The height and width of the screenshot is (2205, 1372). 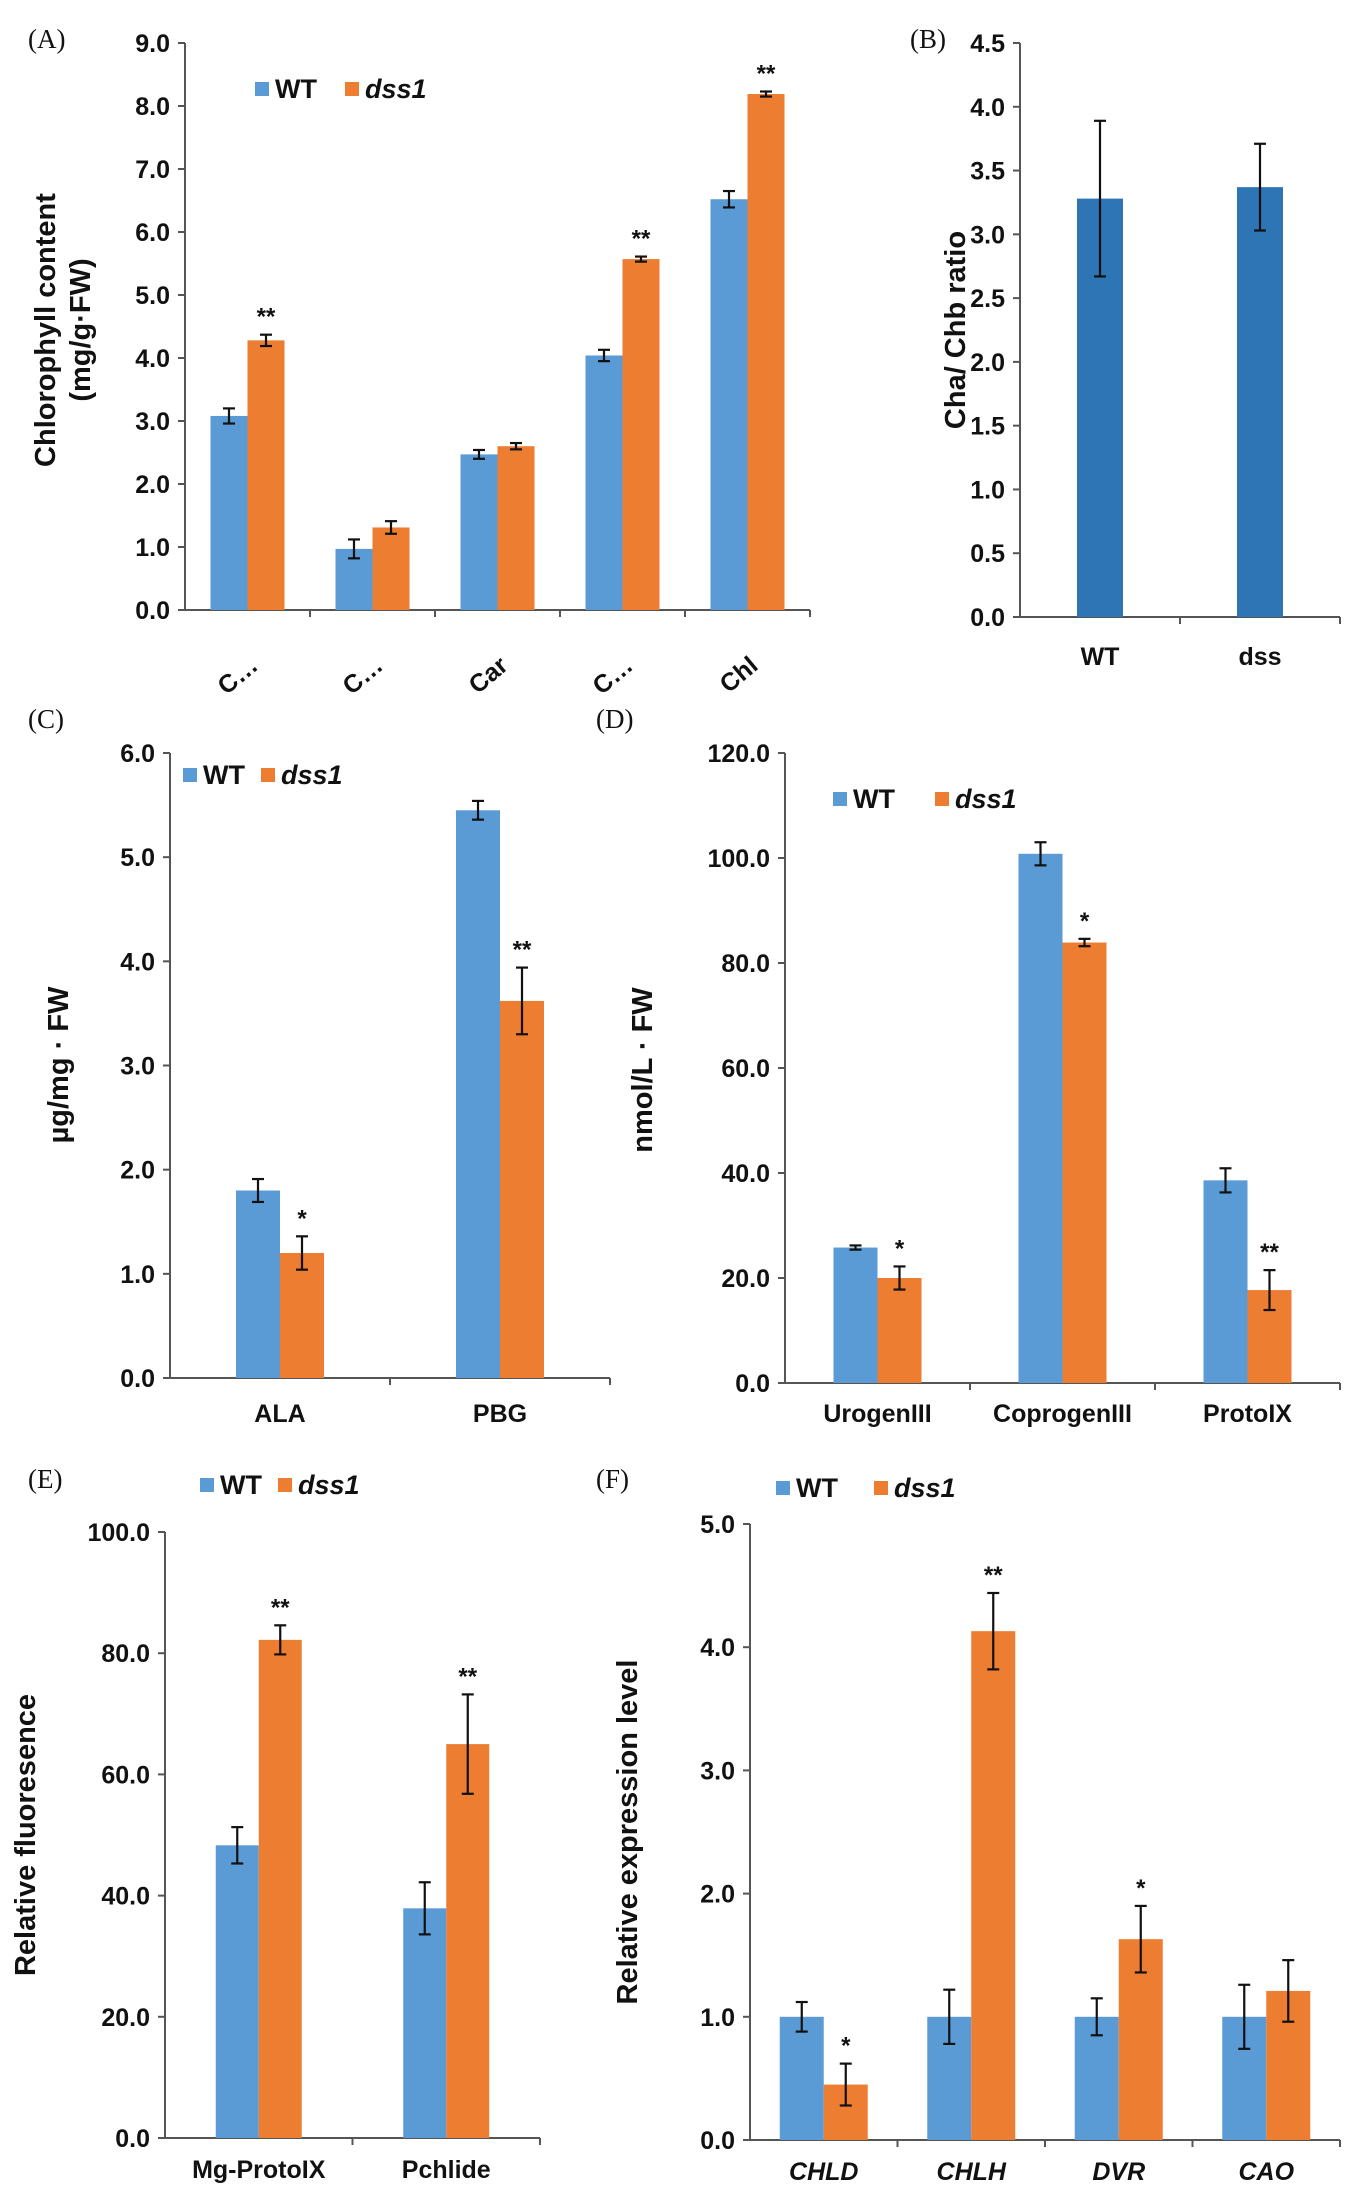 I want to click on panel-label: (F), so click(x=612, y=1479).